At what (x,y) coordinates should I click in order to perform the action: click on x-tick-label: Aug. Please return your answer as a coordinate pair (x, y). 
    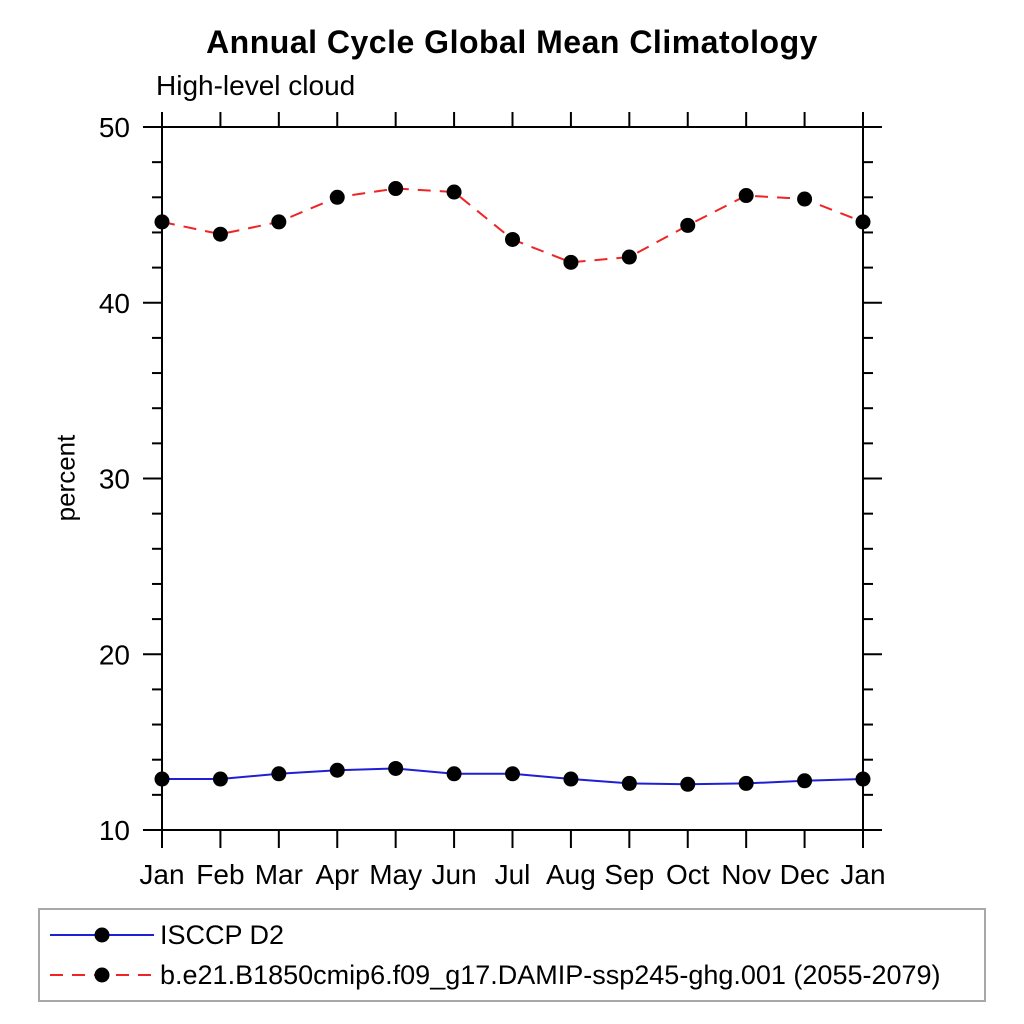
    Looking at the image, I should click on (571, 874).